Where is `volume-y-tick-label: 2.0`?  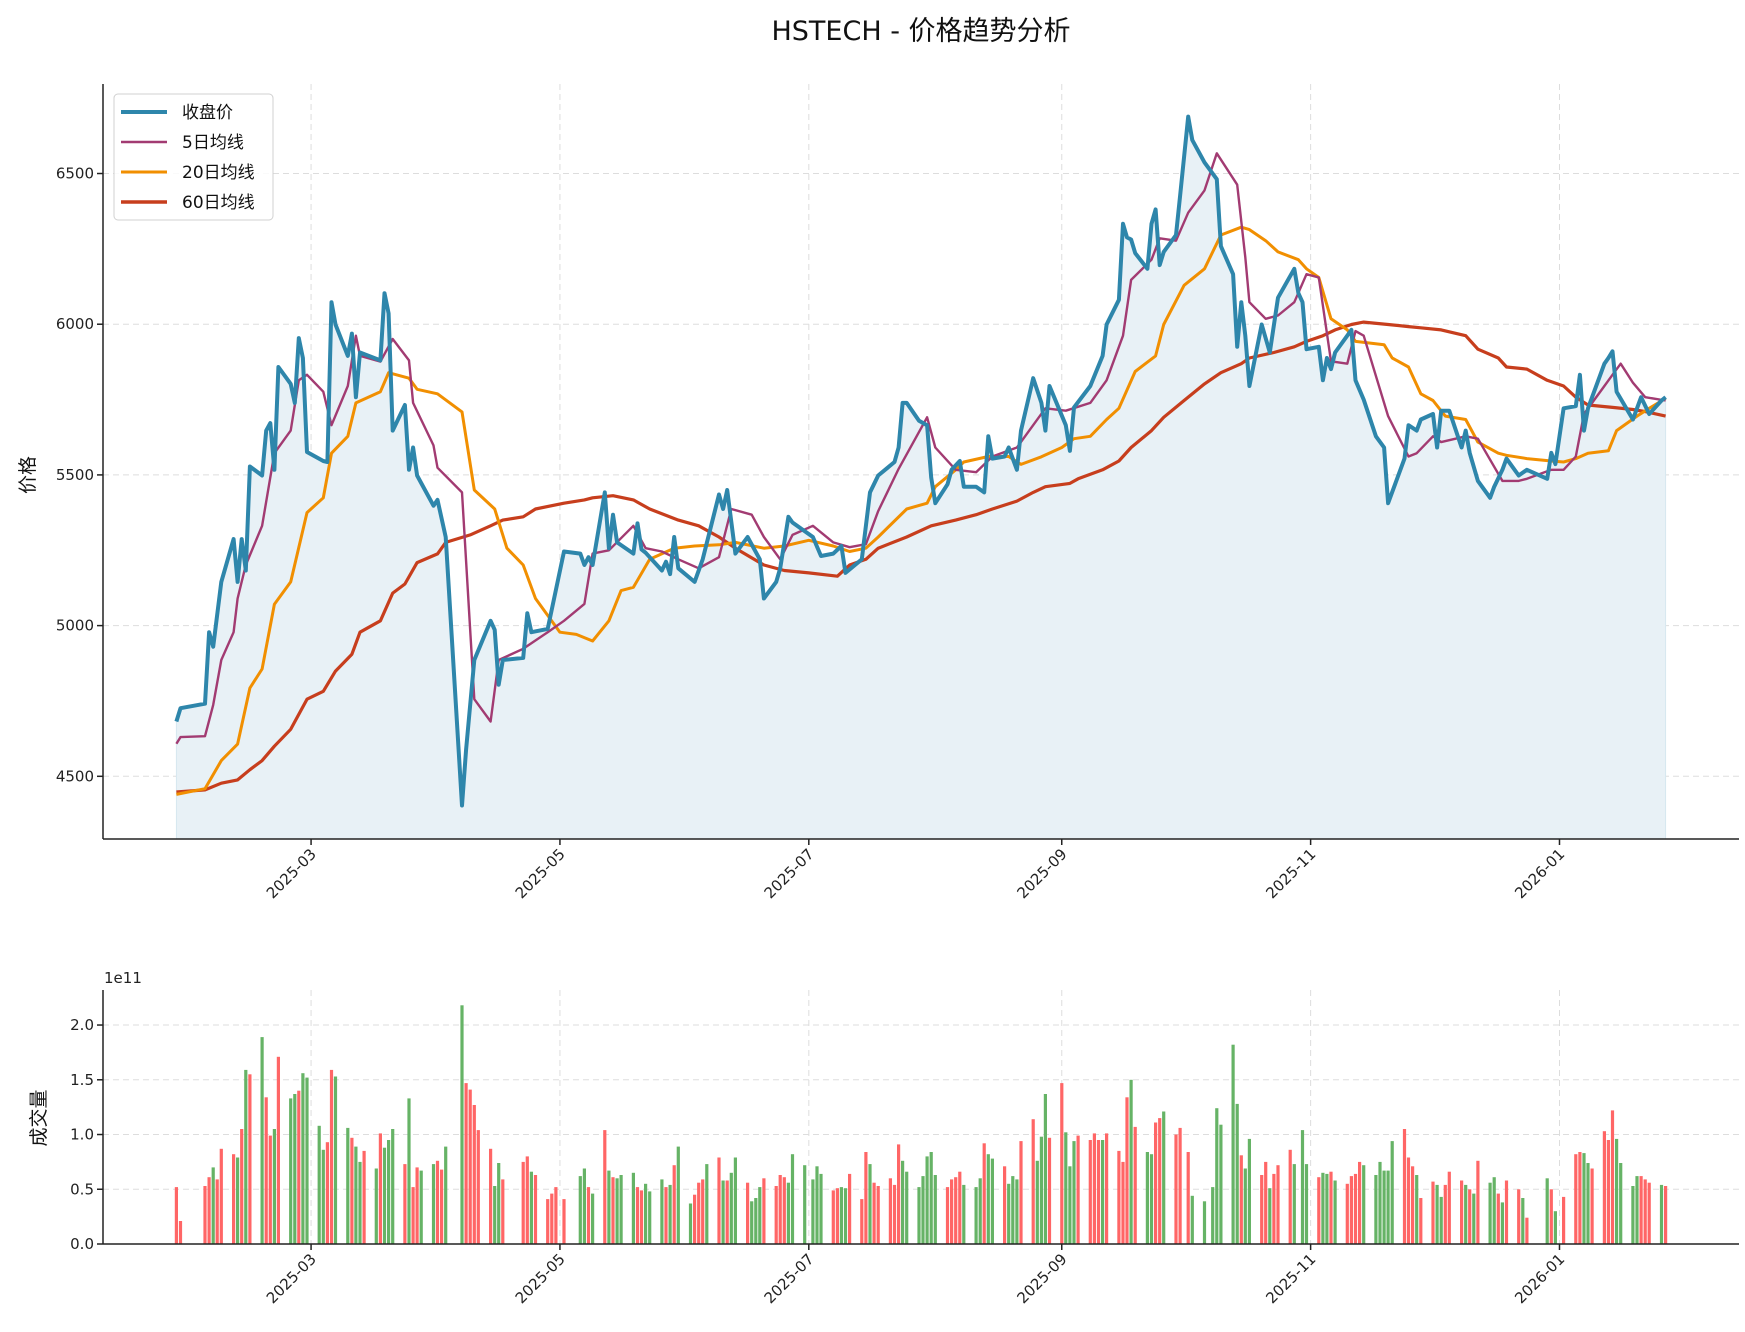
volume-y-tick-label: 2.0 is located at coordinates (82, 1025).